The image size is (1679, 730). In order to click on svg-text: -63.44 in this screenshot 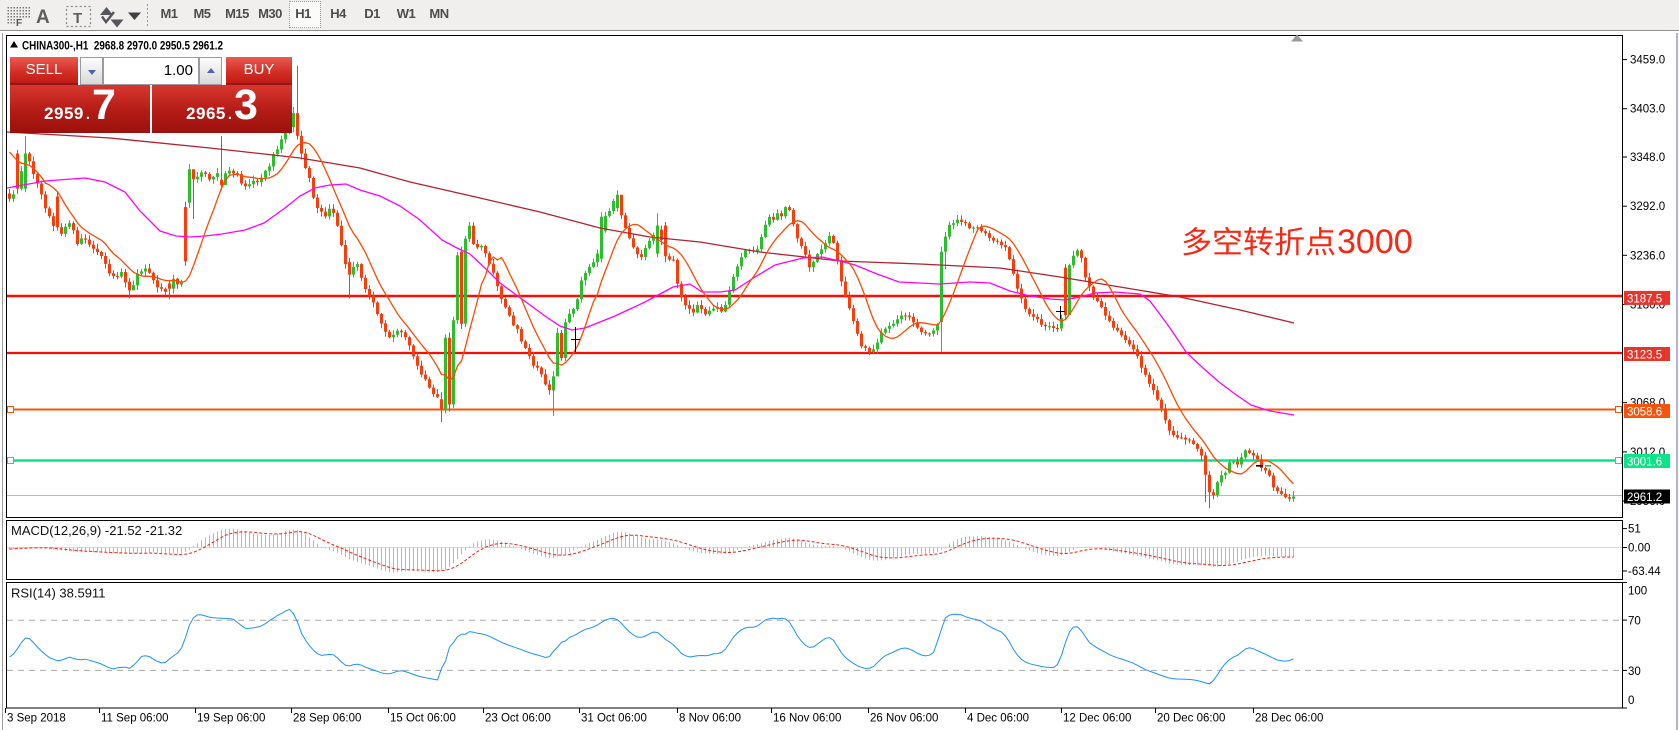, I will do `click(1644, 572)`.